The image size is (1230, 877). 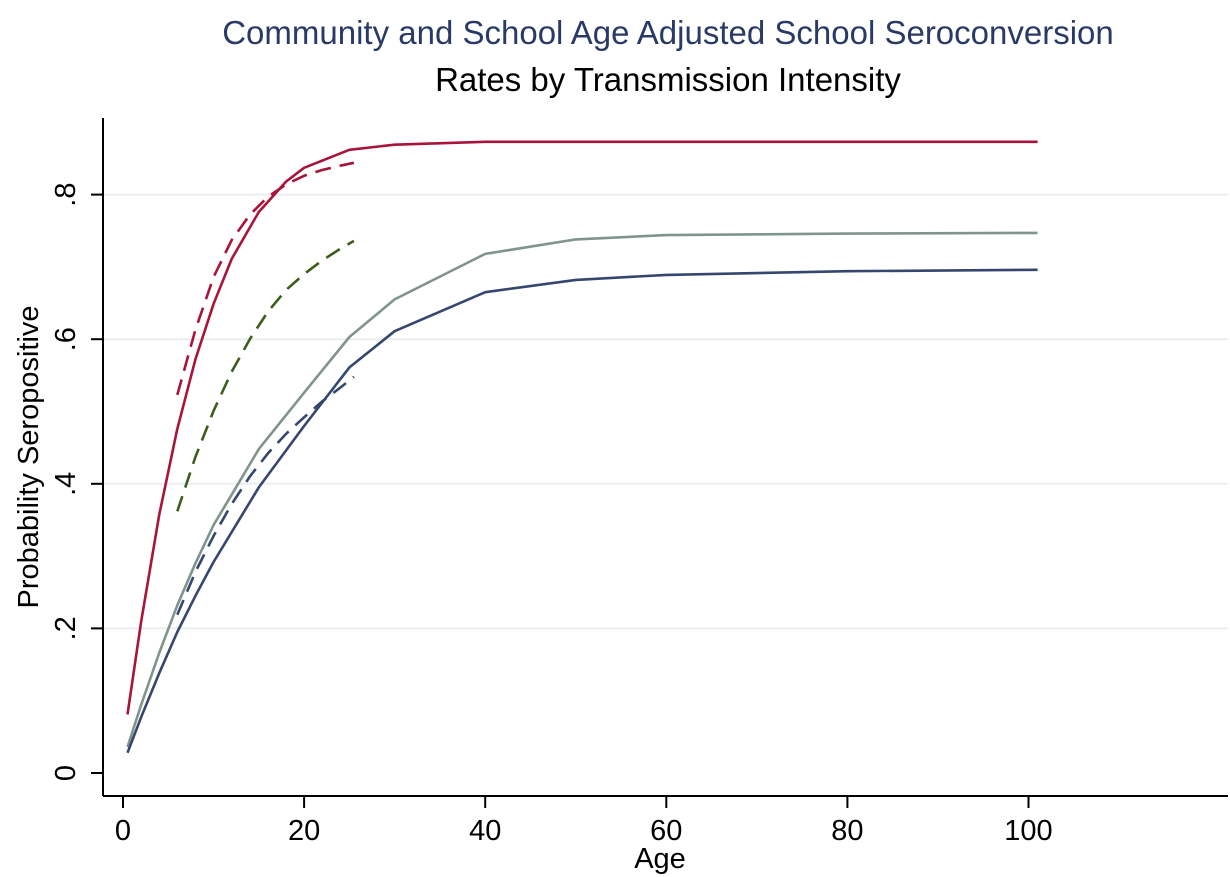 I want to click on y-tick-label: .4, so click(x=66, y=484).